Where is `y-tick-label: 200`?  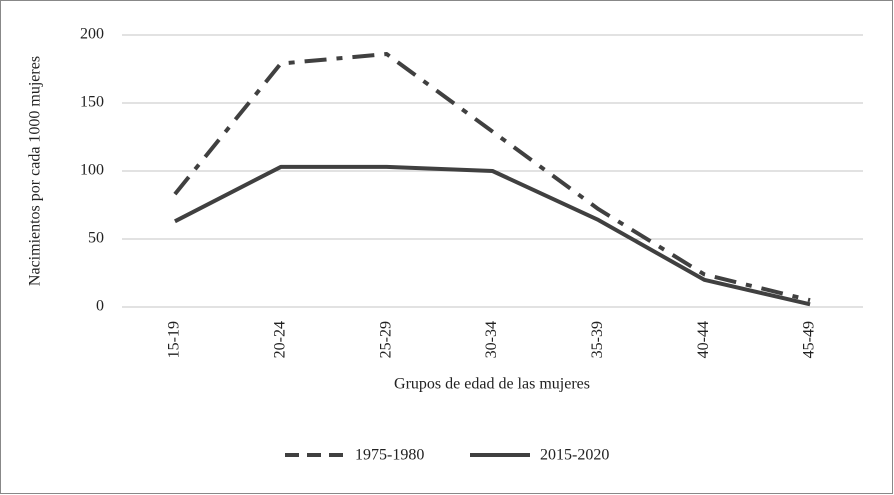 y-tick-label: 200 is located at coordinates (92, 34).